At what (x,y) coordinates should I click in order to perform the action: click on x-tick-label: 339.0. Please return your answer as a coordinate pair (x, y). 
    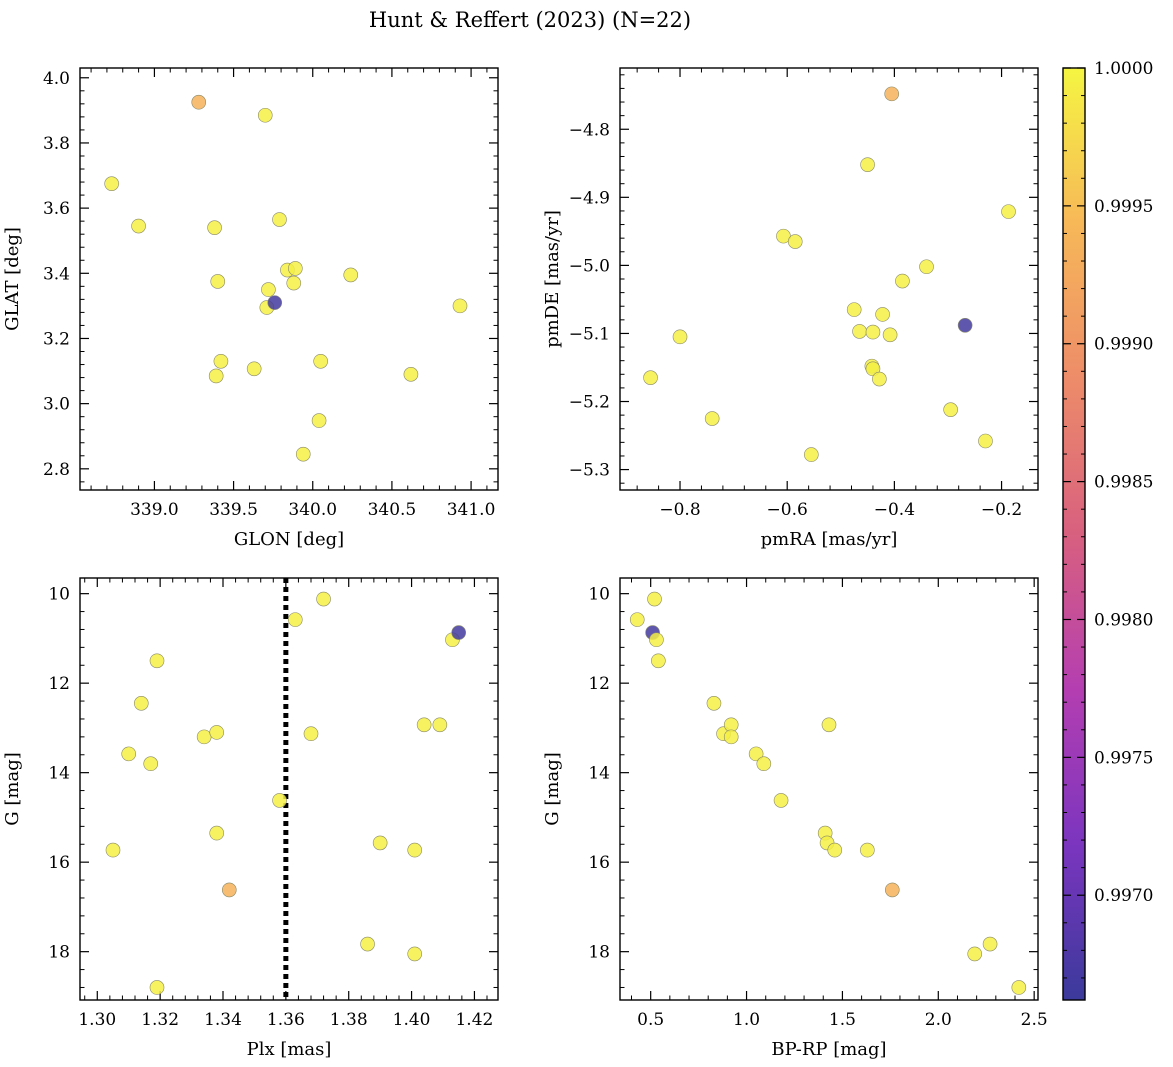
    Looking at the image, I should click on (154, 510).